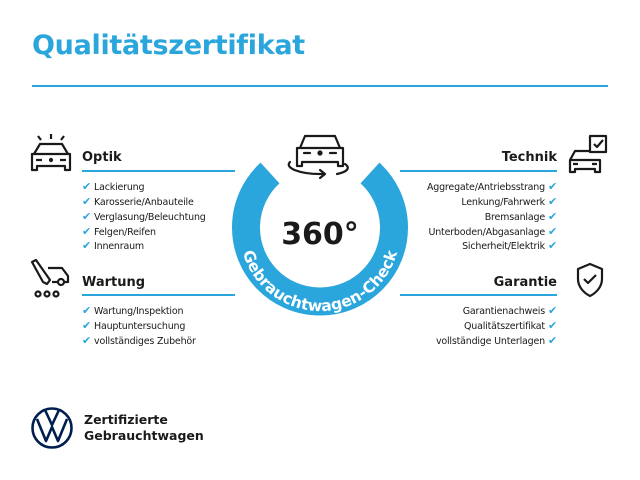  I want to click on list-item: ✔ Karosserie/Anbauteile, so click(138, 201).